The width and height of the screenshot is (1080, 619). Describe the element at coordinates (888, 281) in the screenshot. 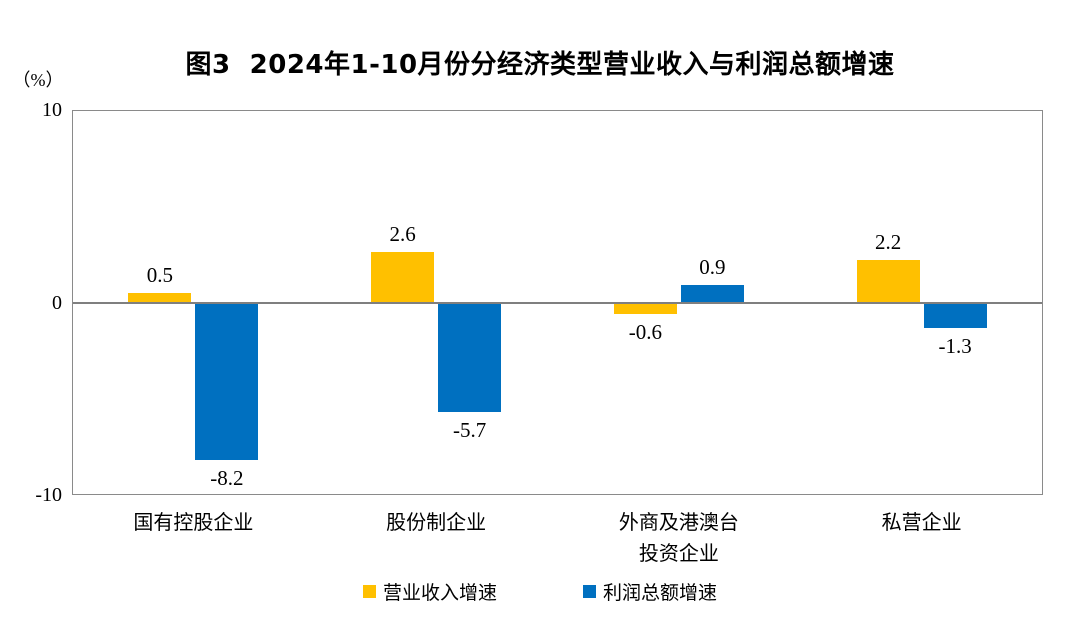

I see `bar-s0-c3` at that location.